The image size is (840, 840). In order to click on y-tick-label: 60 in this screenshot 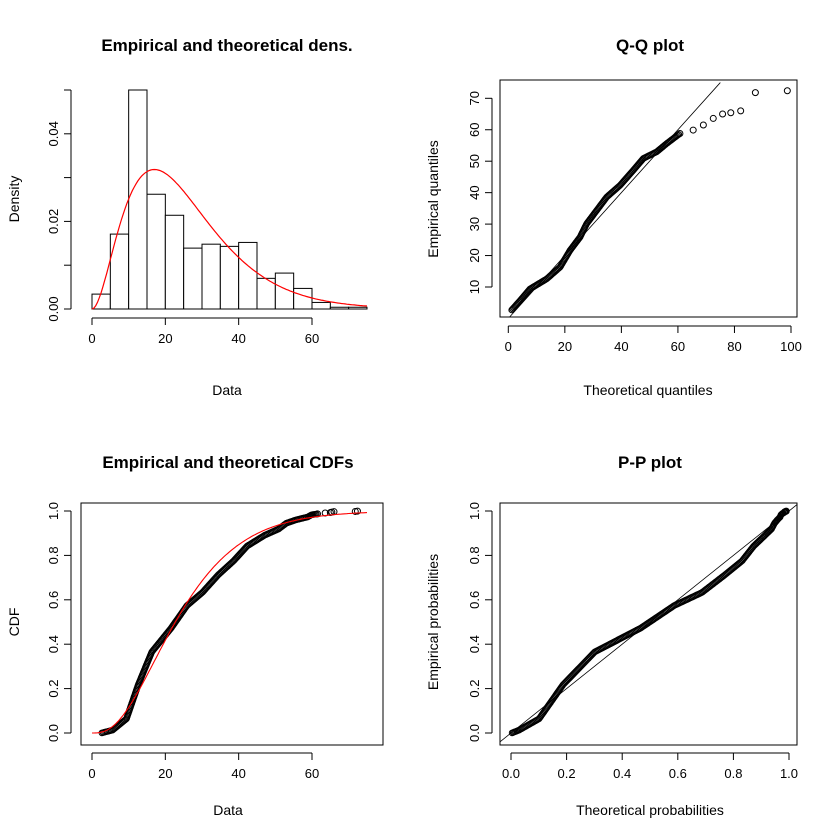, I will do `click(474, 130)`.